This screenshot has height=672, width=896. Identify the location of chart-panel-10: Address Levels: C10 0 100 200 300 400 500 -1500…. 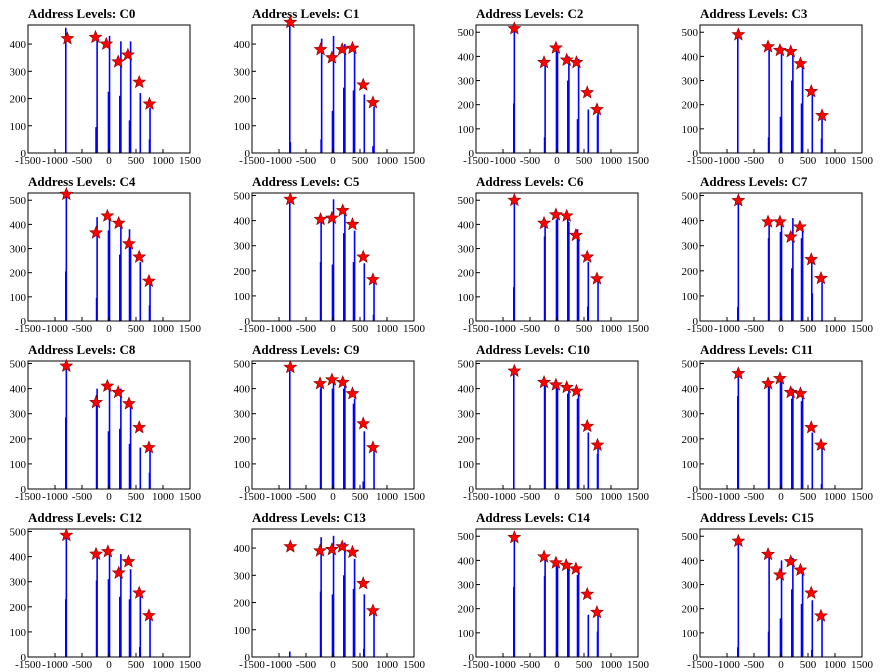
(554, 422).